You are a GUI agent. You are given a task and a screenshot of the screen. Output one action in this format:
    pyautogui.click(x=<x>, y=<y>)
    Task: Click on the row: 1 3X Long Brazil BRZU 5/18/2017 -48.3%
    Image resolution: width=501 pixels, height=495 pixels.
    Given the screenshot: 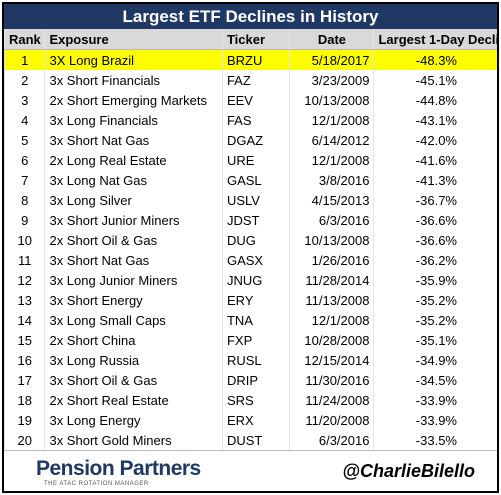 What is the action you would take?
    pyautogui.click(x=250, y=59)
    